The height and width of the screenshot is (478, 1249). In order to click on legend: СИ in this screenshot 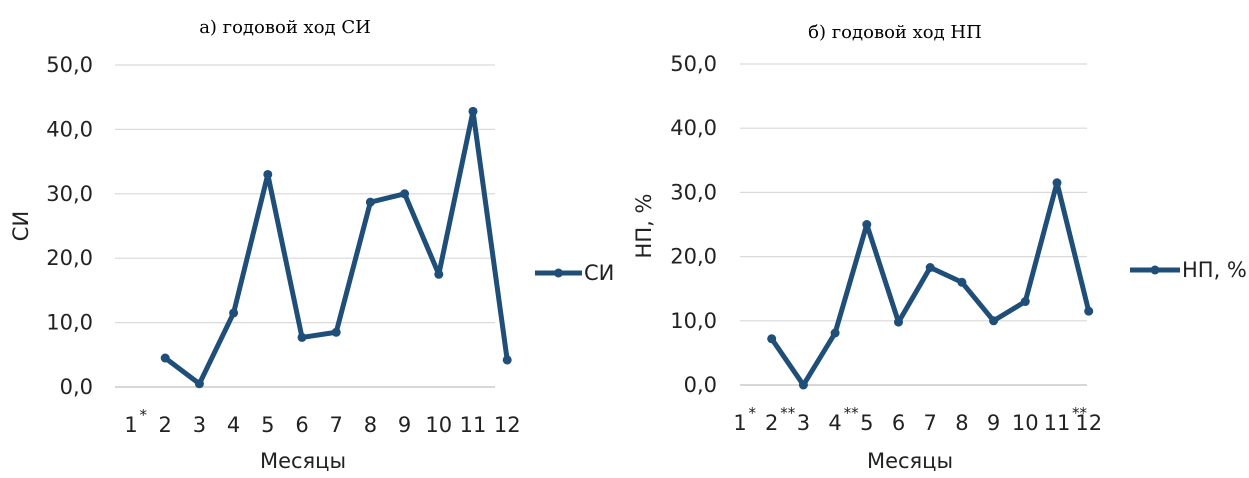, I will do `click(574, 273)`.